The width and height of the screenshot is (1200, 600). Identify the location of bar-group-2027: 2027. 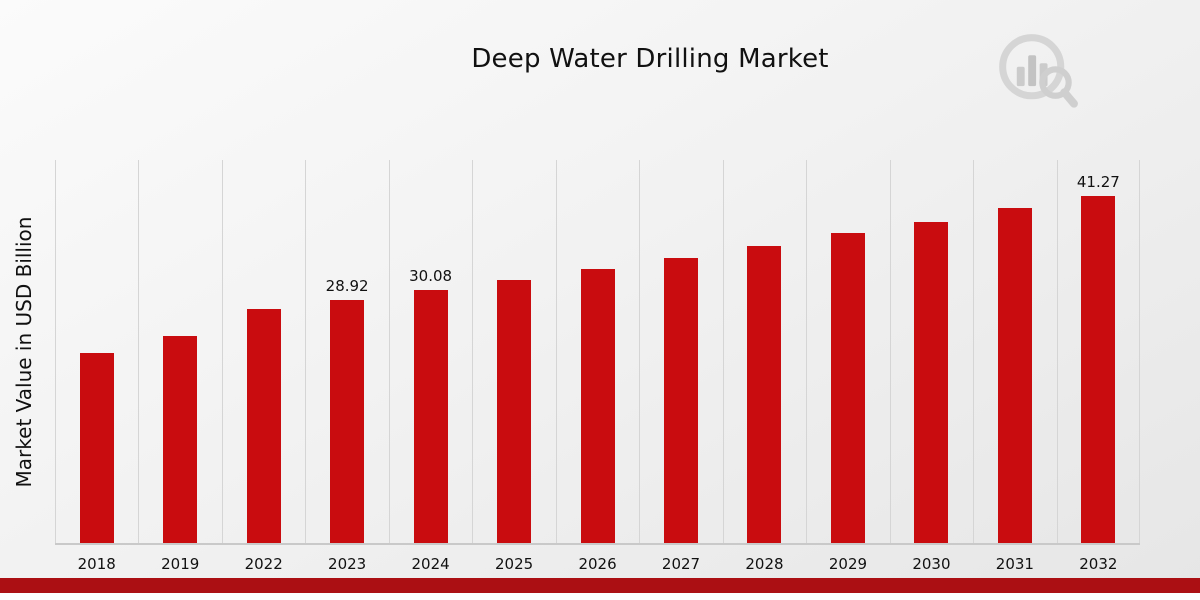
(680, 366).